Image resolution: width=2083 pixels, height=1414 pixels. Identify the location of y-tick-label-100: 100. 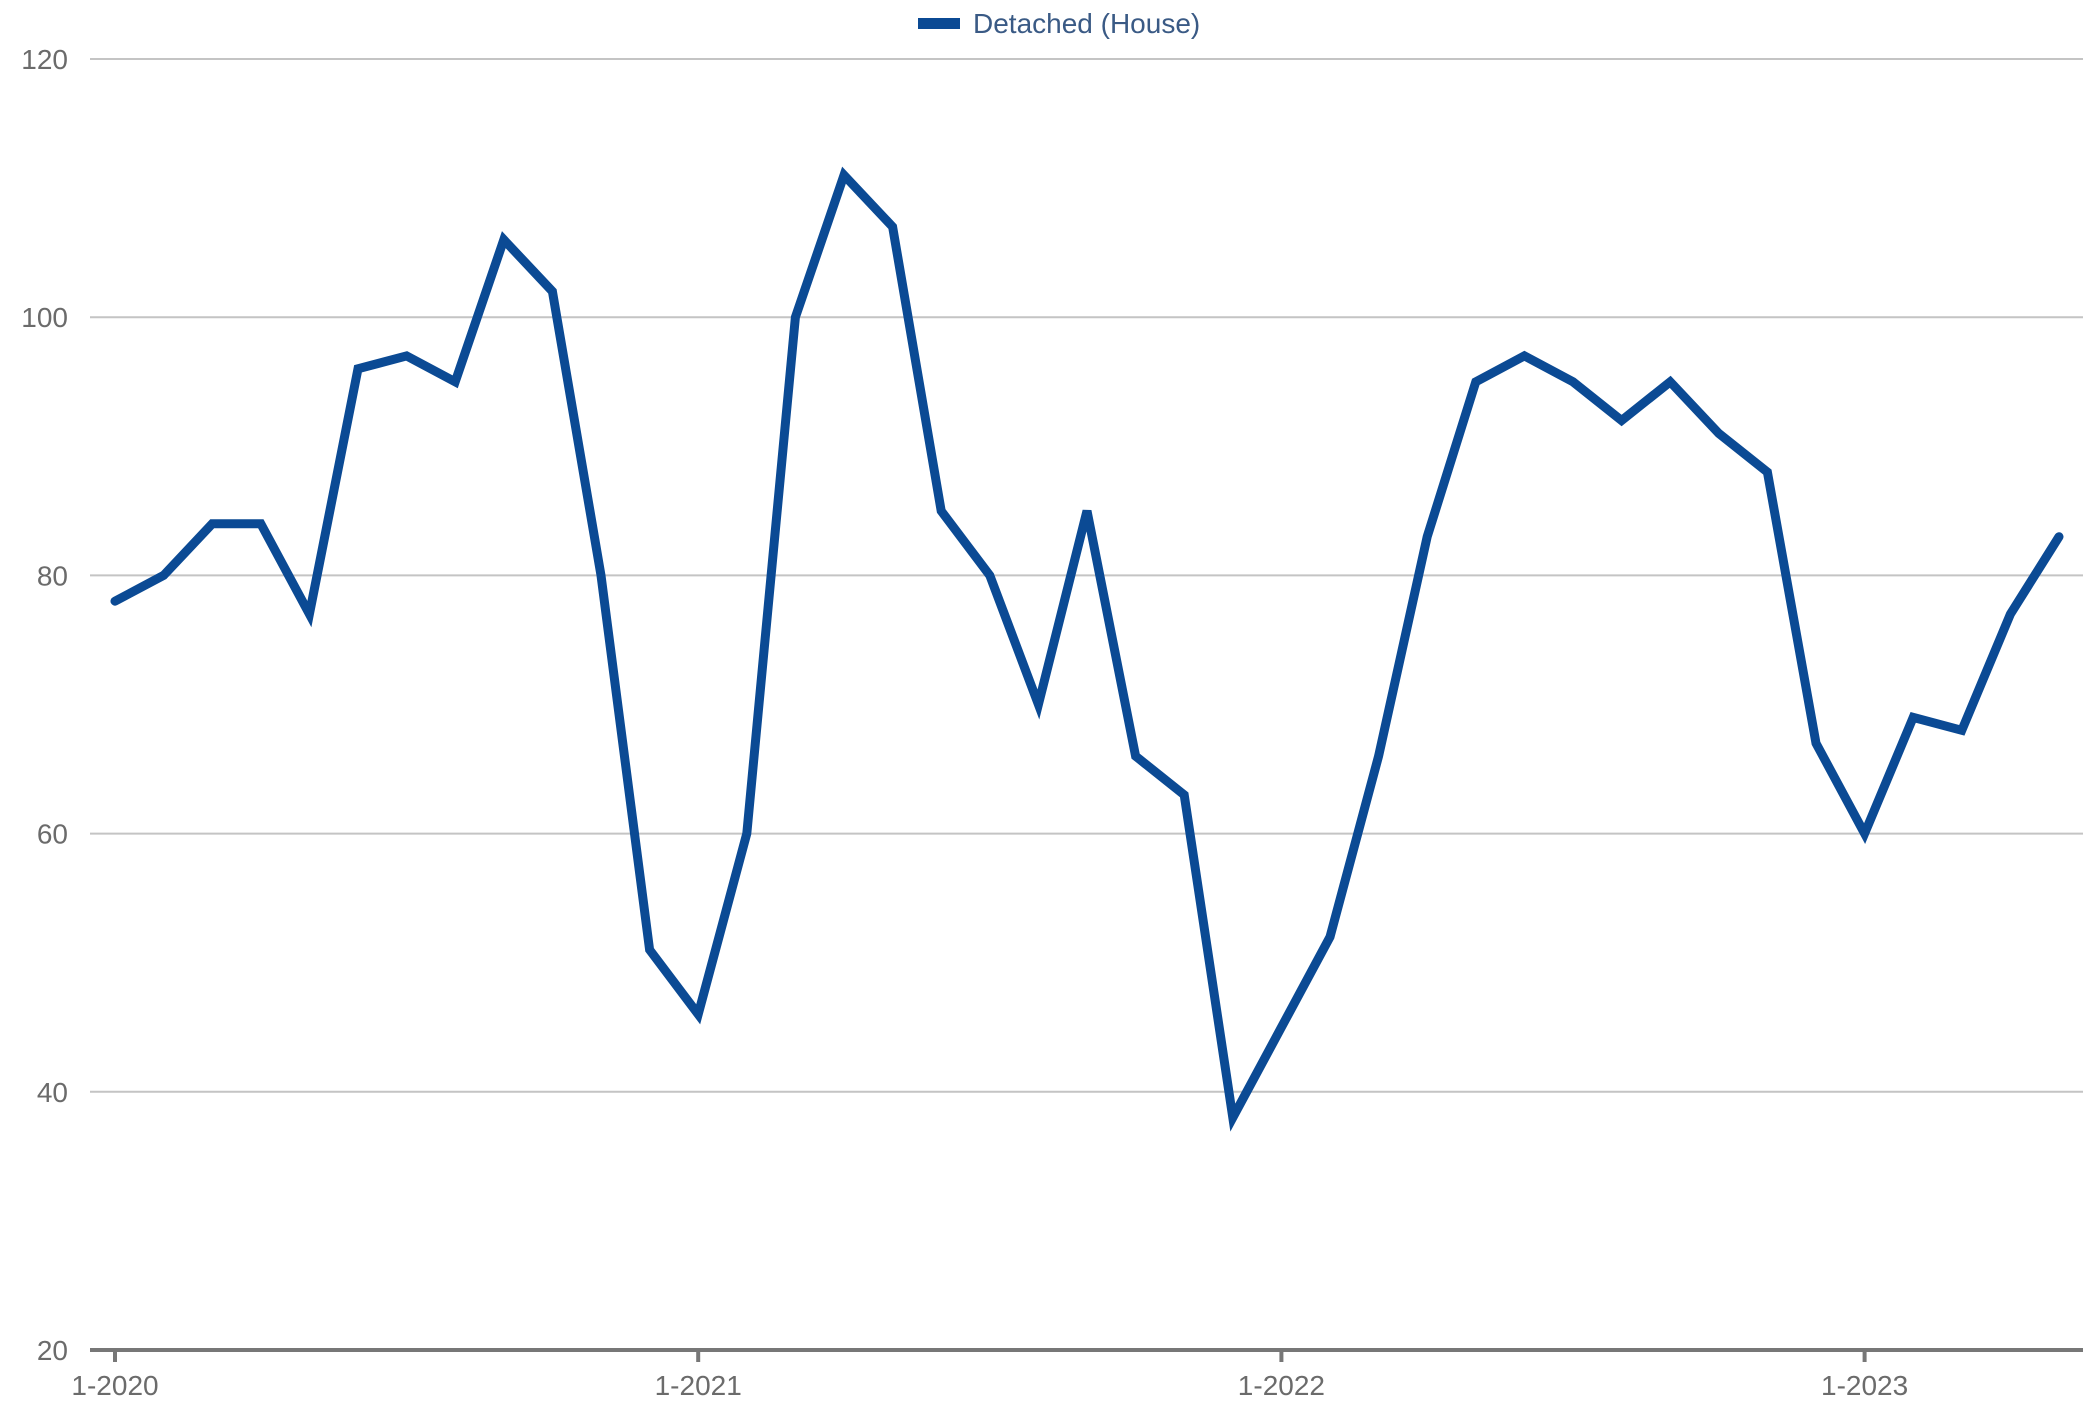
(44, 317).